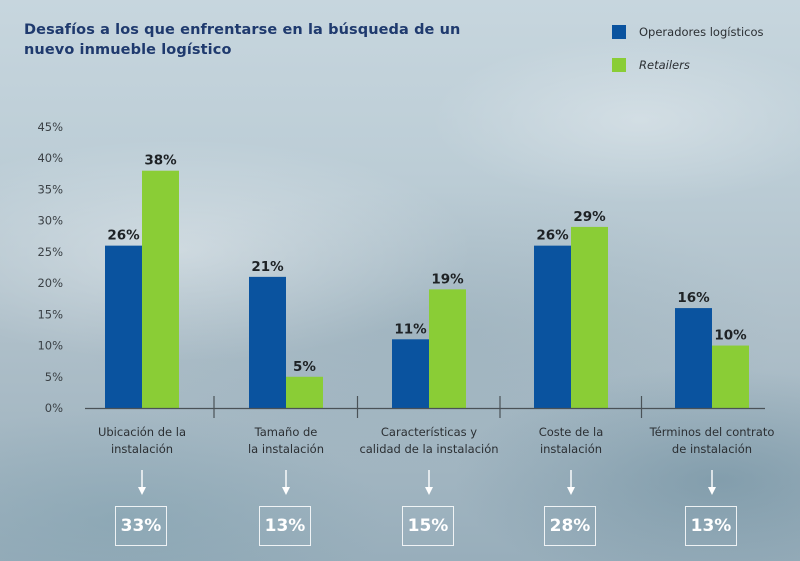  Describe the element at coordinates (50, 267) in the screenshot. I see `y-axis: 0% 5% 10% 15% 20% 25% 30% 35% 40% 45%` at that location.